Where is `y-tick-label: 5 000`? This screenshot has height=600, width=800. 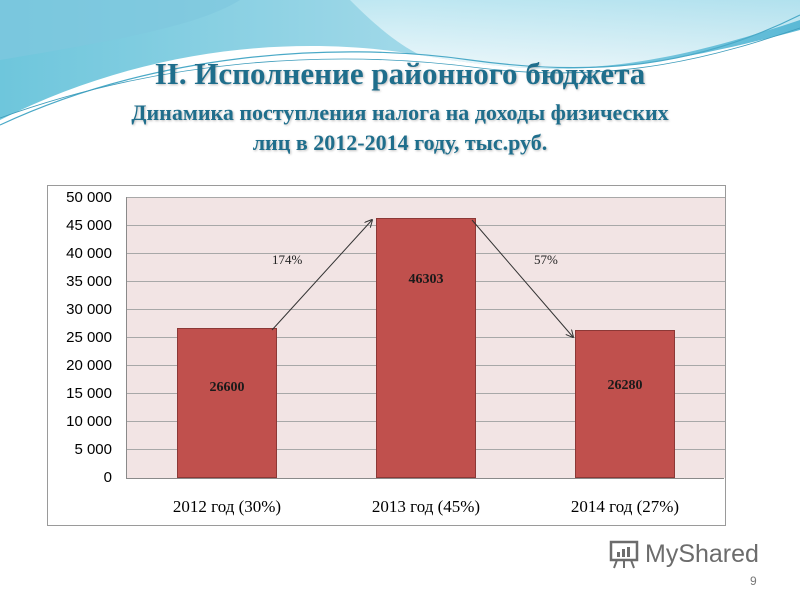 y-tick-label: 5 000 is located at coordinates (93, 449).